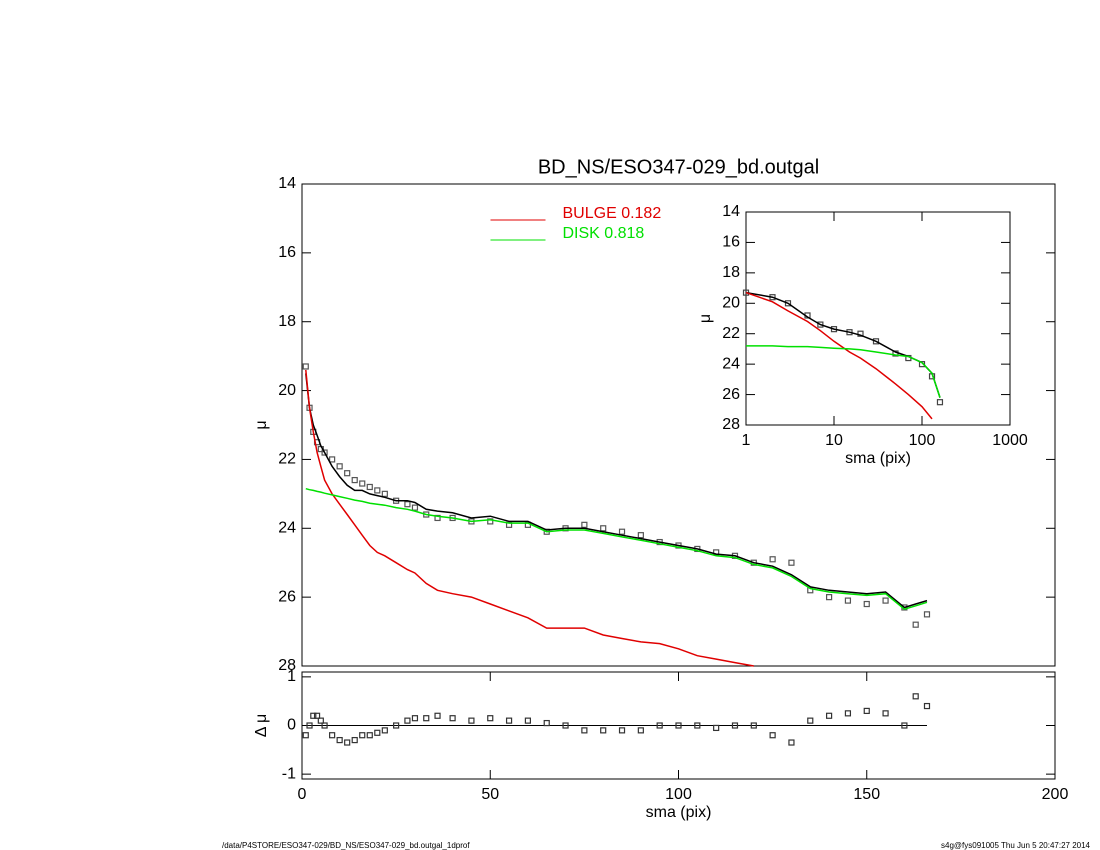  Describe the element at coordinates (291, 725) in the screenshot. I see `y-tick-label: 0` at that location.